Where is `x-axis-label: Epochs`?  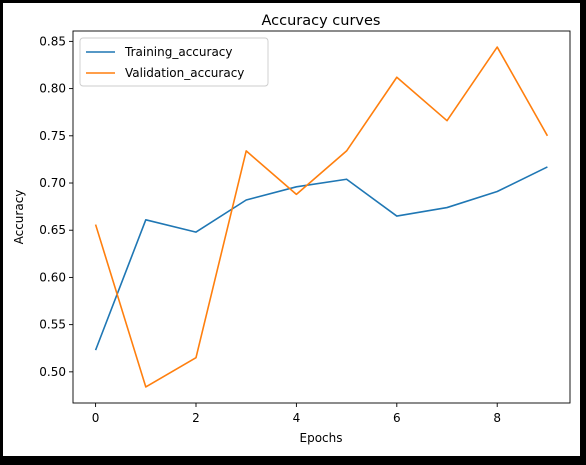
x-axis-label: Epochs is located at coordinates (321, 438).